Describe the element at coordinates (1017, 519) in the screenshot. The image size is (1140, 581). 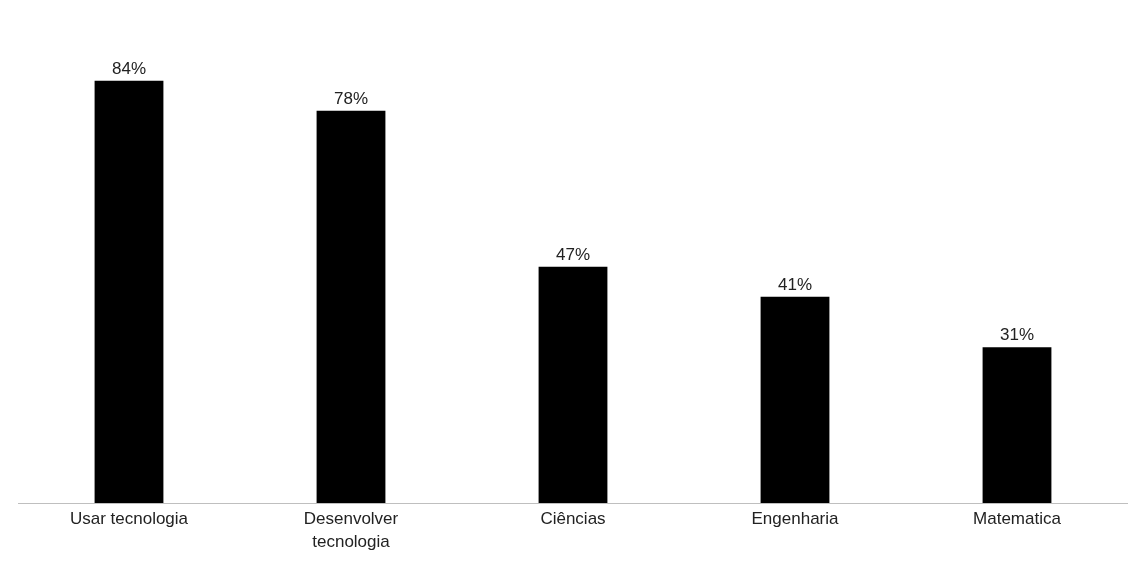
I see `x-tick-label: Matematica` at that location.